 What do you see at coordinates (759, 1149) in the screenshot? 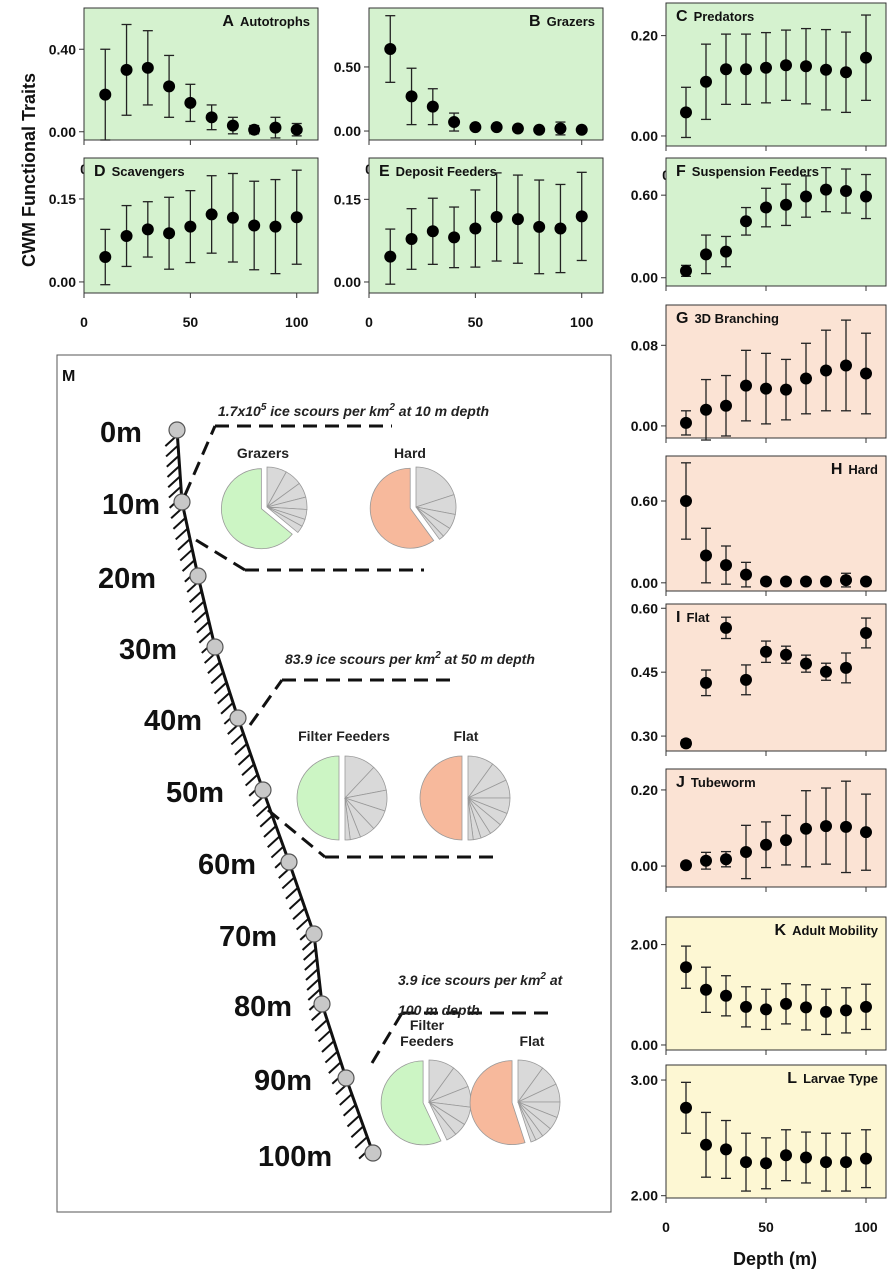
I see `panel-L: 2.00 3.00 0 50 100 L Larvae Type` at bounding box center [759, 1149].